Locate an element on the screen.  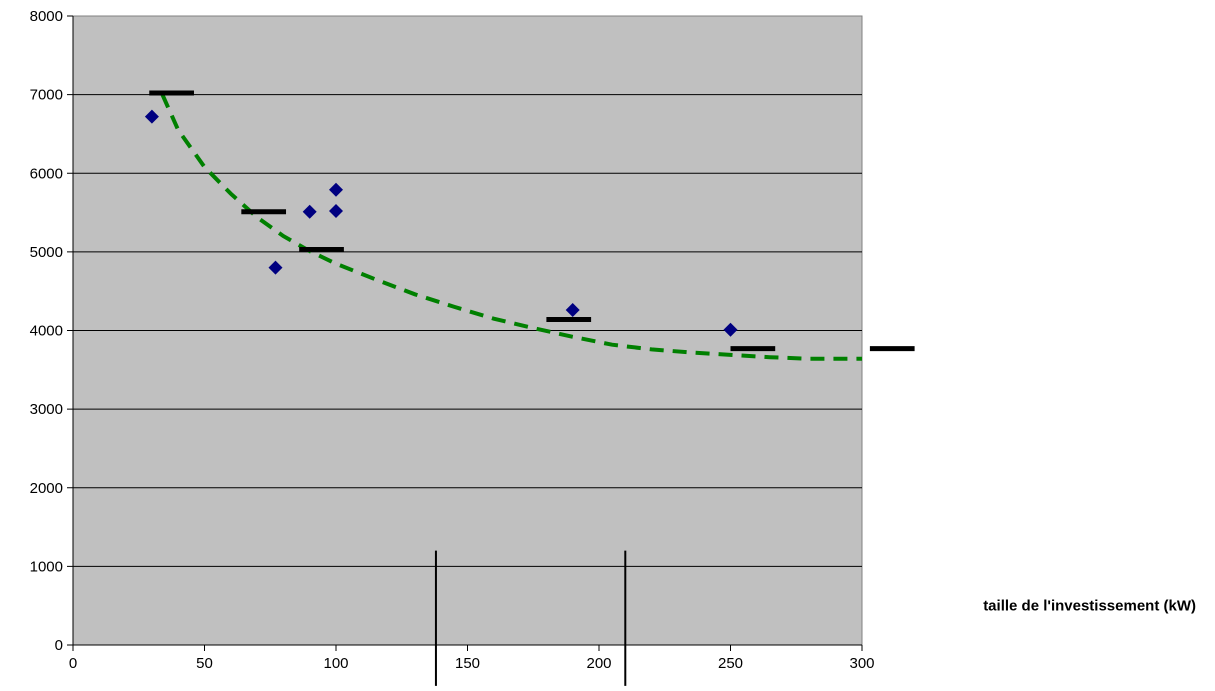
x-tick-label: 50 is located at coordinates (204, 663).